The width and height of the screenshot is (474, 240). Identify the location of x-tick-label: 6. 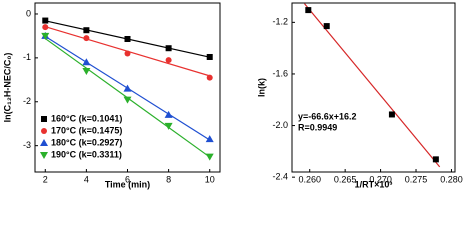
(127, 179).